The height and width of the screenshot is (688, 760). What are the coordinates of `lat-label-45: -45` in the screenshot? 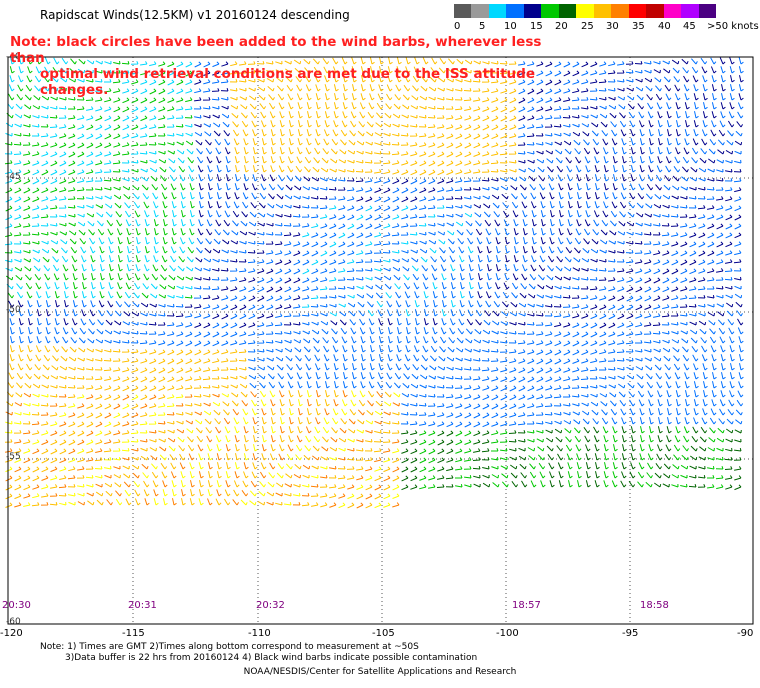 It's located at (13, 177).